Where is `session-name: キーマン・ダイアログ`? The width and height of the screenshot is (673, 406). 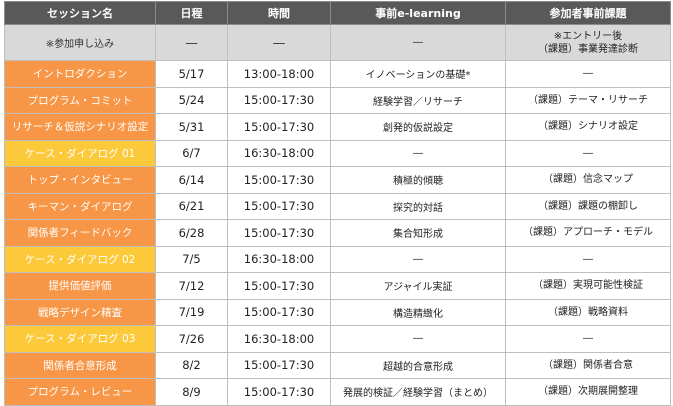
session-name: キーマン・ダイアログ is located at coordinates (80, 206).